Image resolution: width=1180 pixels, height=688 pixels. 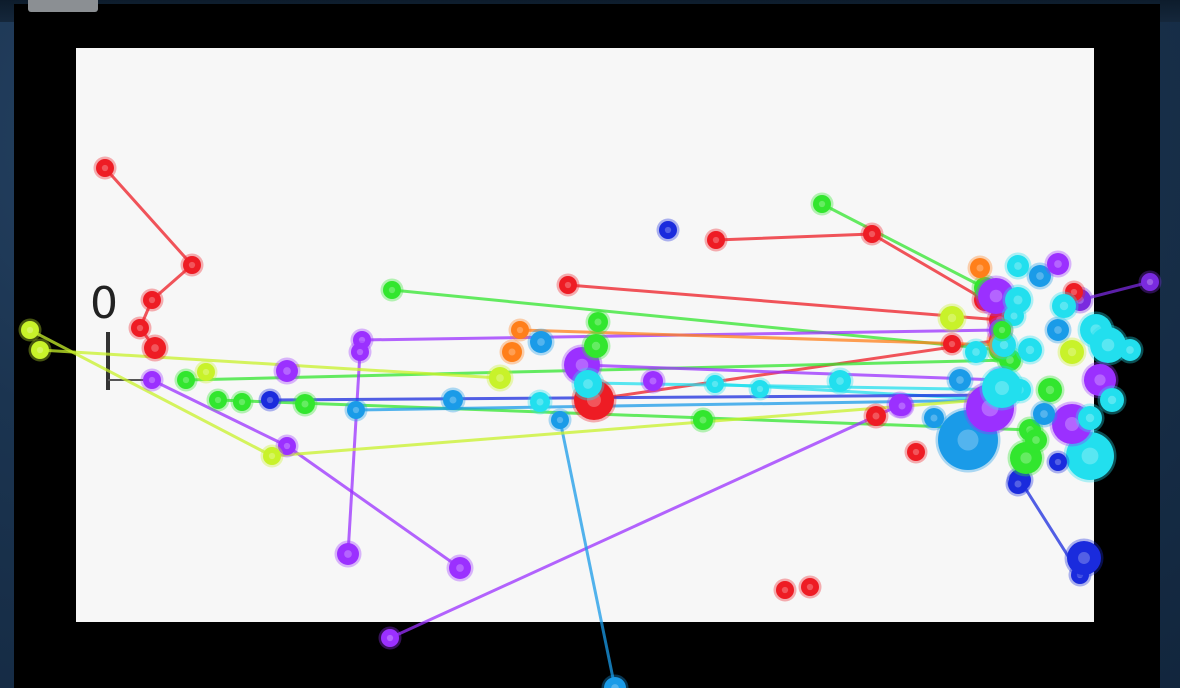 I want to click on bubble-19-highlight, so click(x=305, y=404).